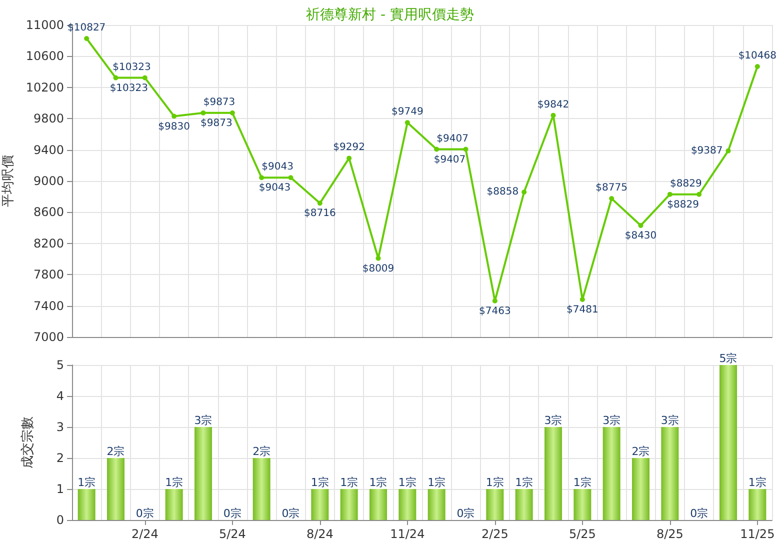 This screenshot has height=550, width=780. Describe the element at coordinates (408, 112) in the screenshot. I see `data-label: $9749` at that location.